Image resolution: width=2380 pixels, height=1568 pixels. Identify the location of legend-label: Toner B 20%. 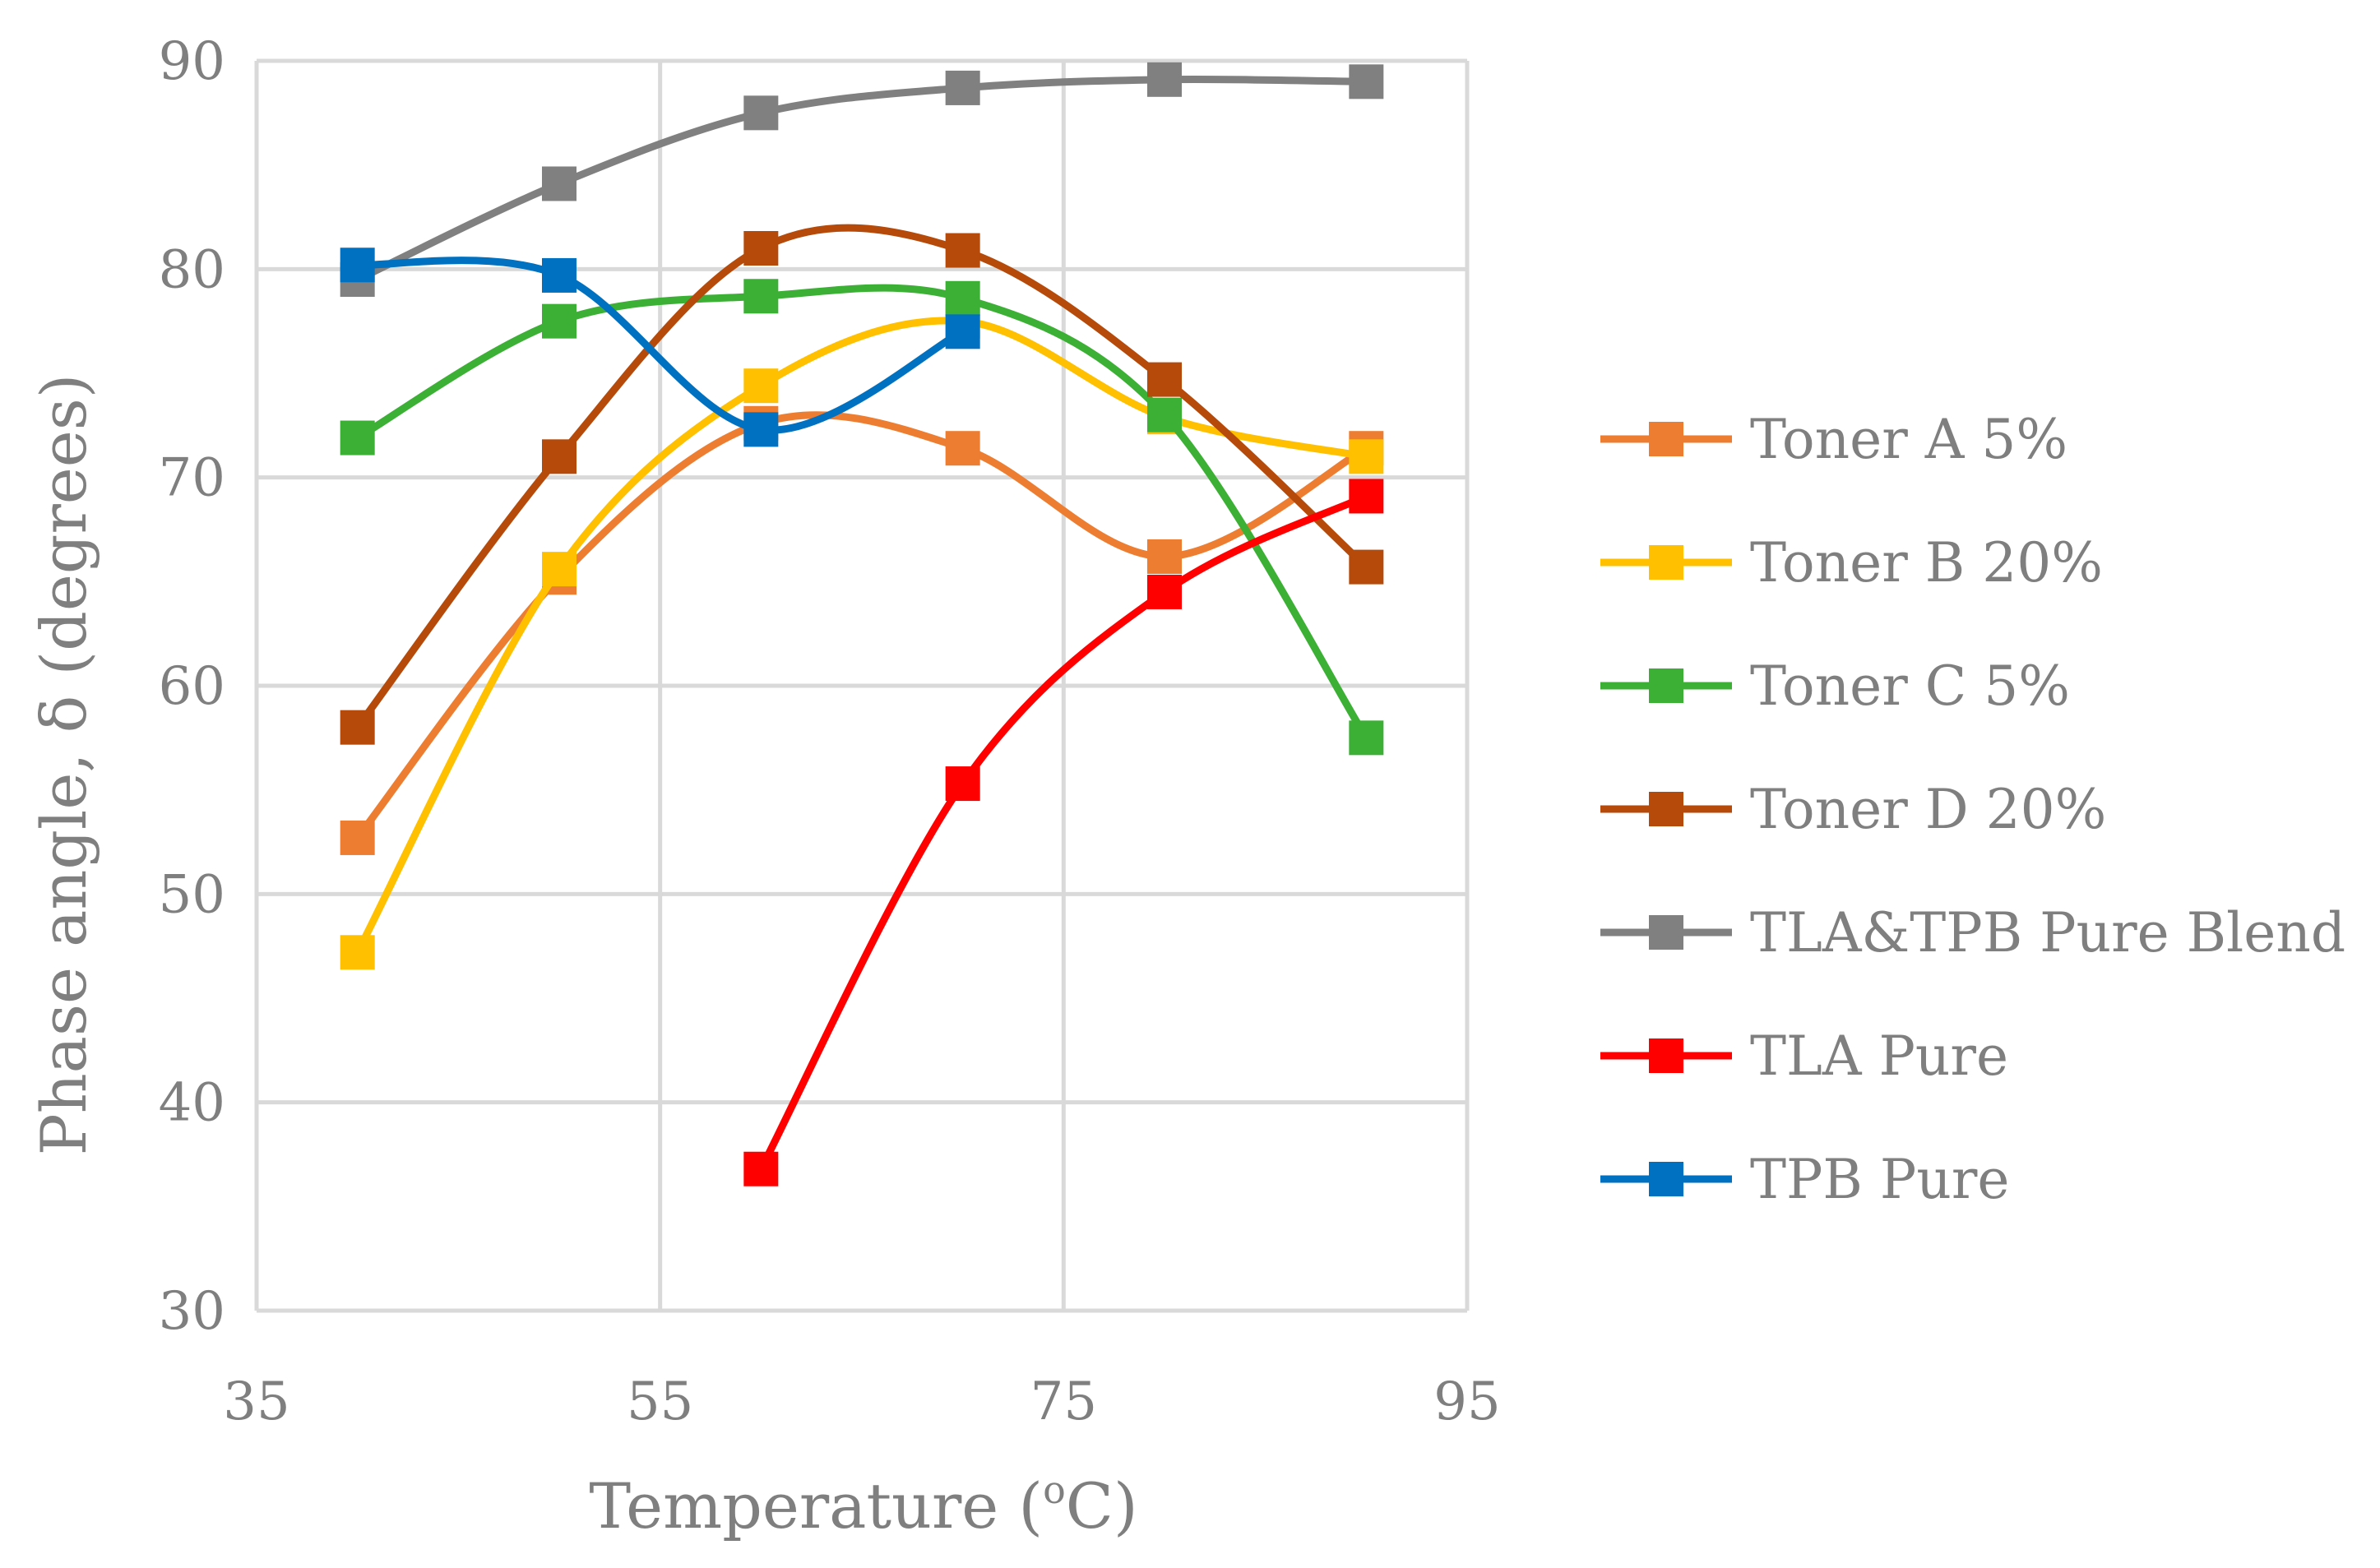
(1926, 562).